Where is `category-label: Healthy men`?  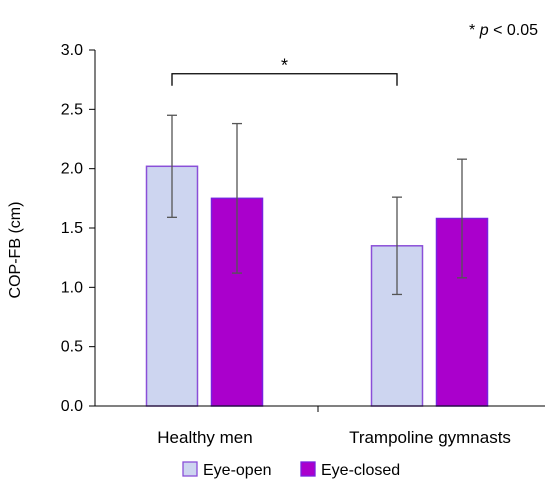 category-label: Healthy men is located at coordinates (204, 437).